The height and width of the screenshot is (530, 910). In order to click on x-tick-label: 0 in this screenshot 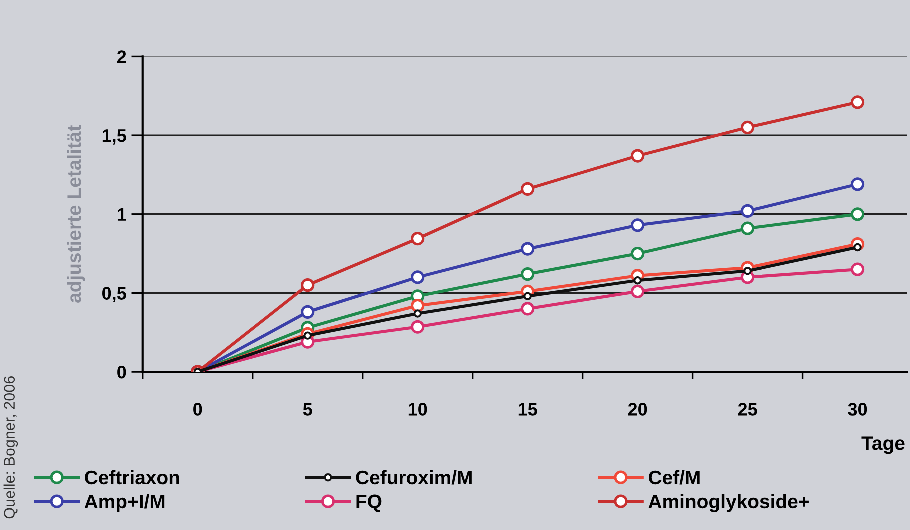, I will do `click(198, 409)`.